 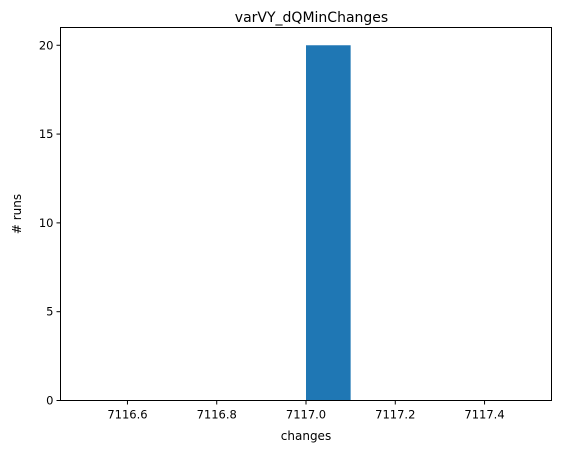 What do you see at coordinates (46, 223) in the screenshot?
I see `y-tick-label: 10` at bounding box center [46, 223].